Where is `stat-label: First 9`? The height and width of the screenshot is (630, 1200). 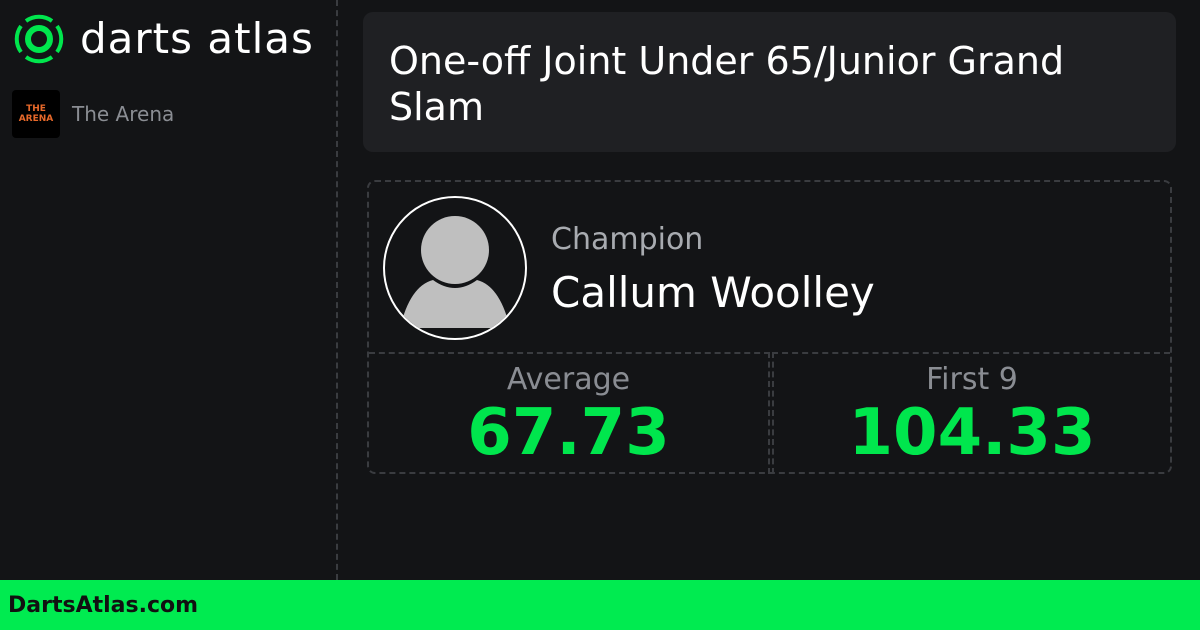
stat-label: First 9 is located at coordinates (972, 379).